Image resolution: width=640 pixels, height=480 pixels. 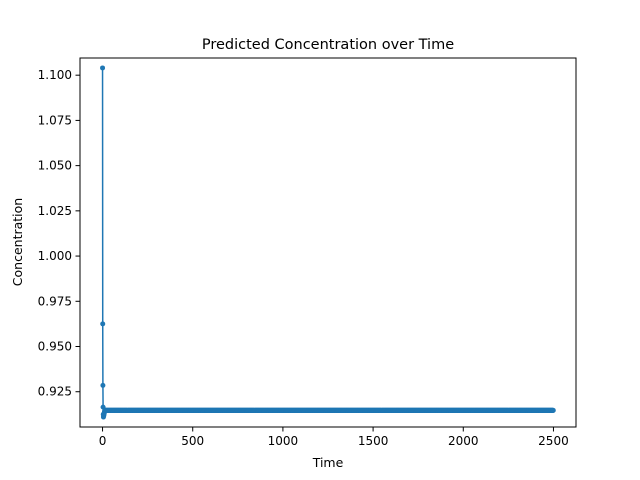 What do you see at coordinates (283, 441) in the screenshot?
I see `x-tick-label: 1000` at bounding box center [283, 441].